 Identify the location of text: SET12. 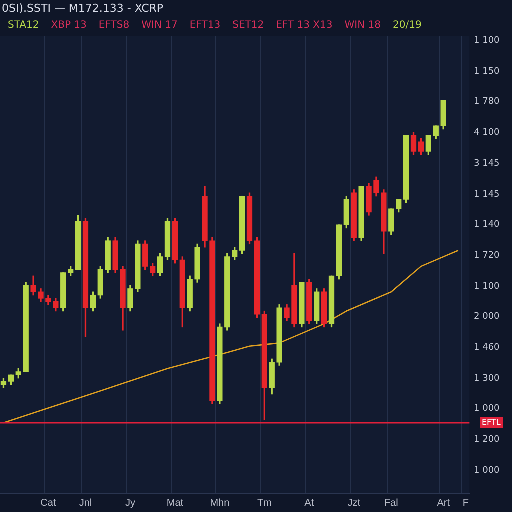
(248, 25).